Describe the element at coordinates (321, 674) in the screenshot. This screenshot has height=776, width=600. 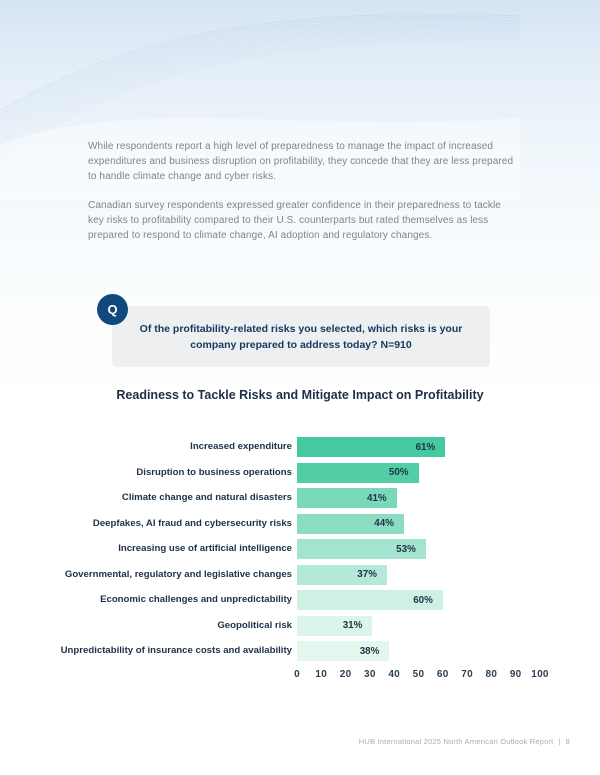
I see `x-axis-tick: 10` at that location.